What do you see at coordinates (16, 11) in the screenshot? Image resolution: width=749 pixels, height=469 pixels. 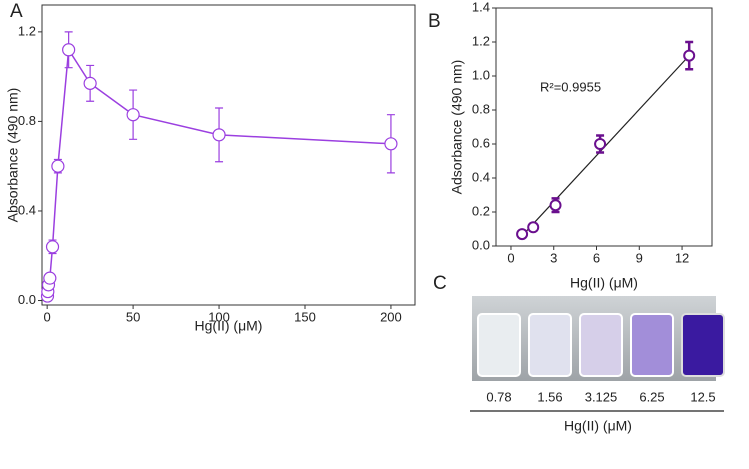 I see `panel-label: A` at bounding box center [16, 11].